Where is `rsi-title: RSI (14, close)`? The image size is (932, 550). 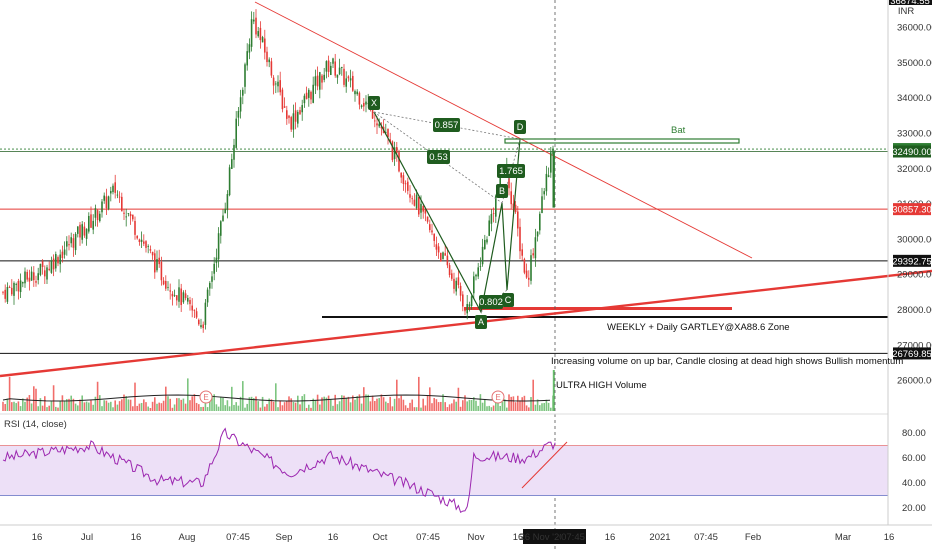
rsi-title: RSI (14, close) is located at coordinates (35, 424).